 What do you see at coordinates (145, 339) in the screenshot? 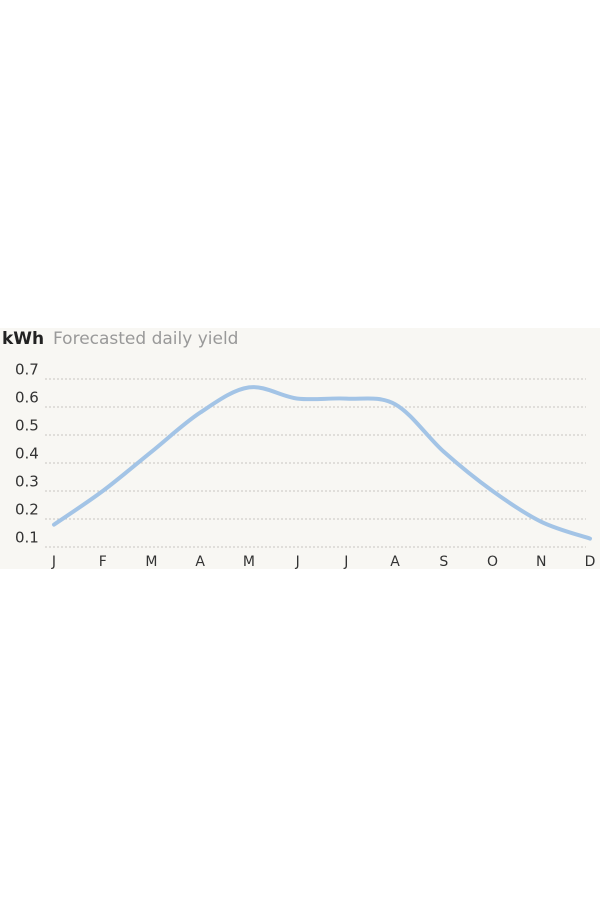
I see `chart-title: Forecasted daily yield` at bounding box center [145, 339].